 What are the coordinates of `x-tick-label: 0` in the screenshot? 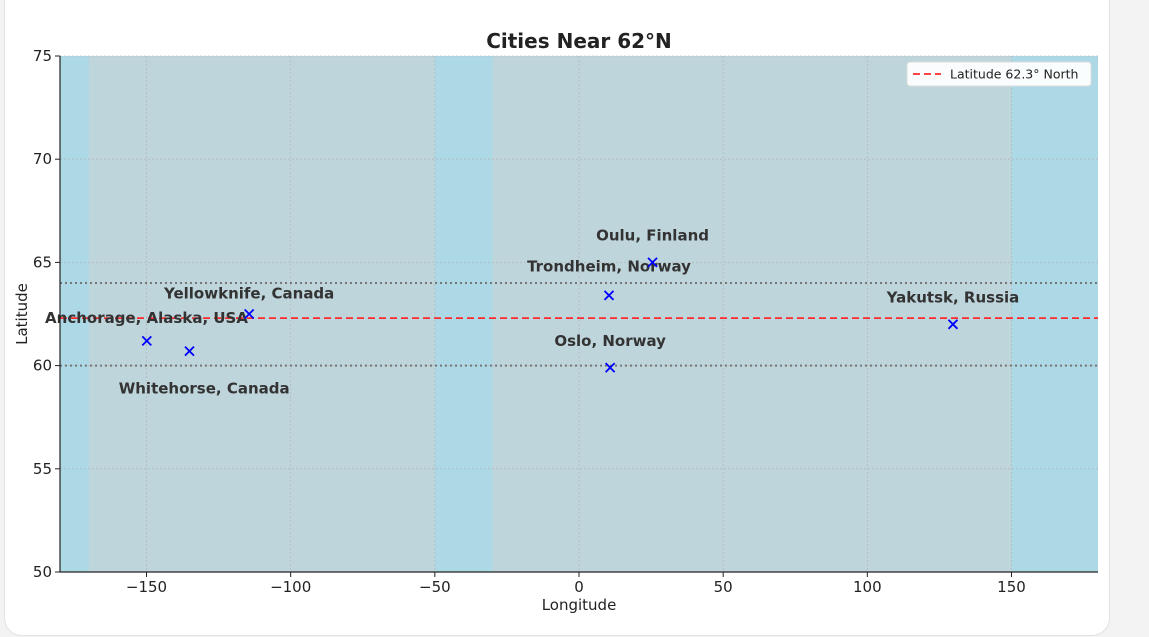 It's located at (579, 587).